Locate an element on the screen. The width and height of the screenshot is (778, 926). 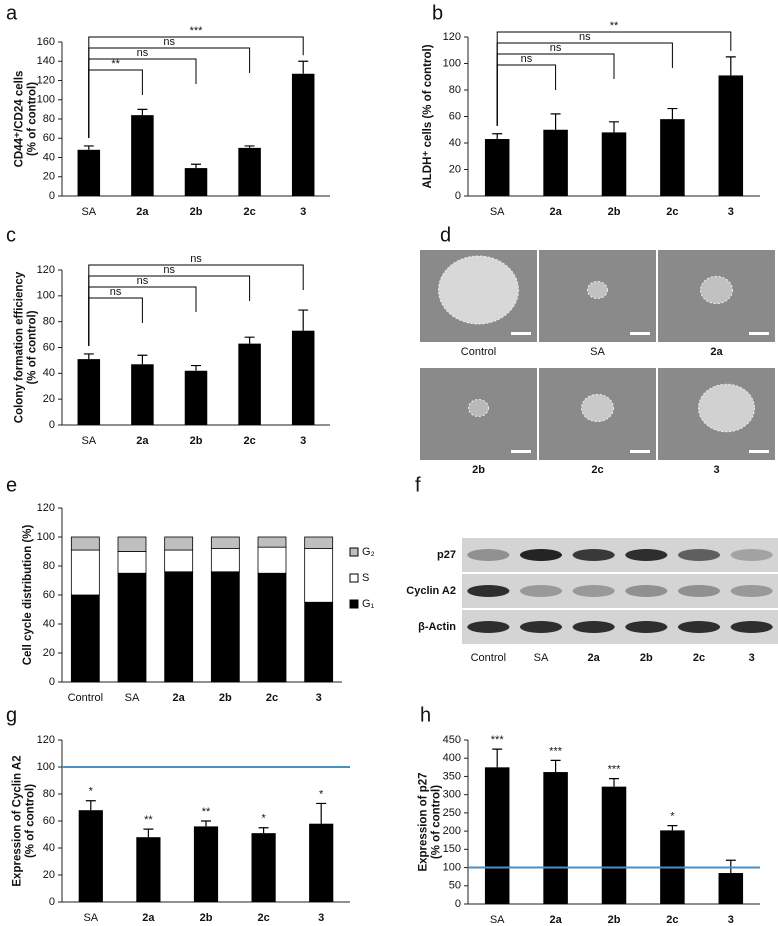
panel-label: c is located at coordinates (11, 235).